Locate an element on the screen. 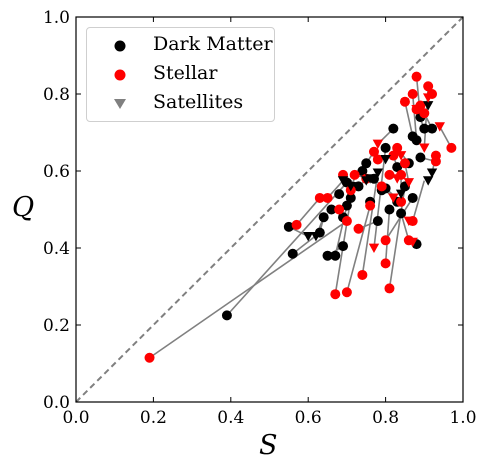 The width and height of the screenshot is (486, 470). x-tick-label: 0.0 is located at coordinates (75, 418).